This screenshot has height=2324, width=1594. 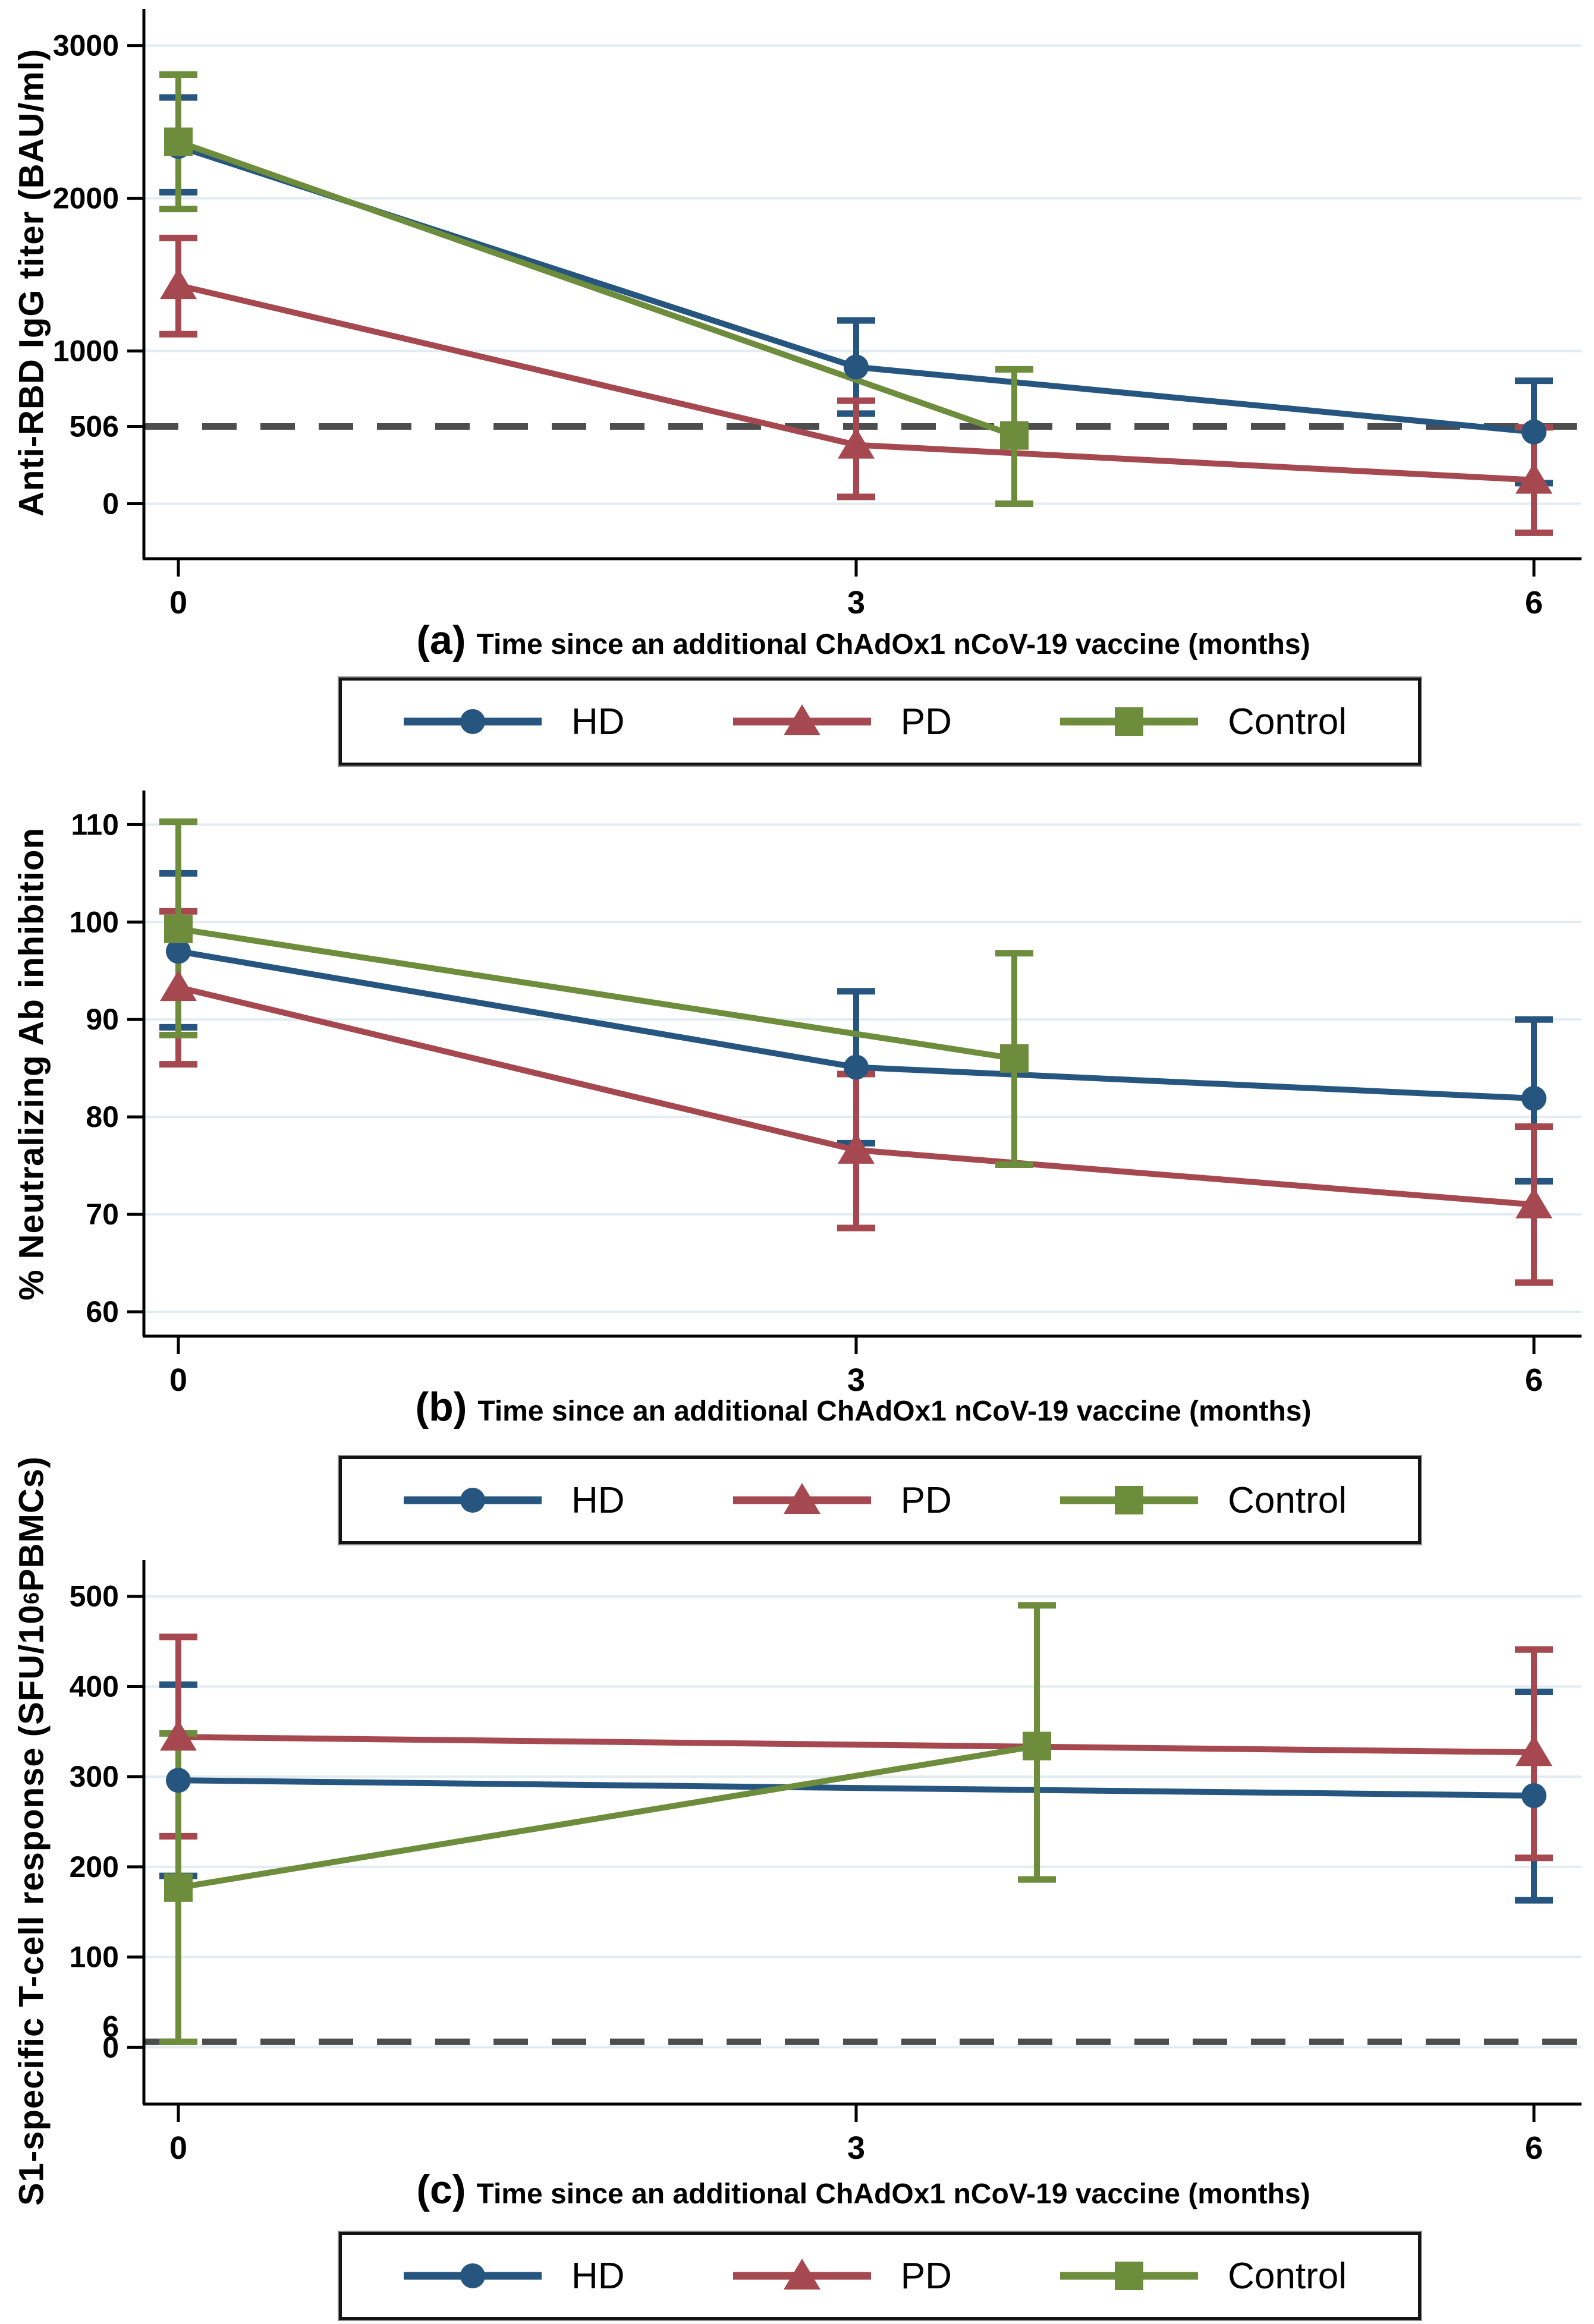 I want to click on error-bars-Control, so click(x=607, y=1823).